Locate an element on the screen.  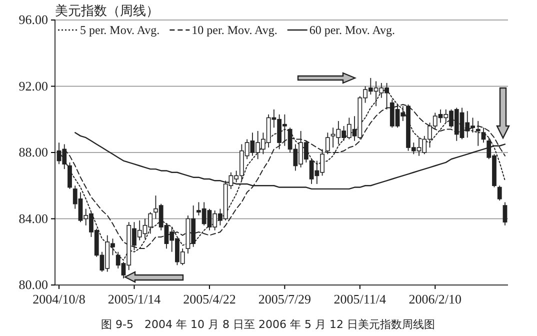
x-tick-label: 2005/7/29 is located at coordinates (285, 299).